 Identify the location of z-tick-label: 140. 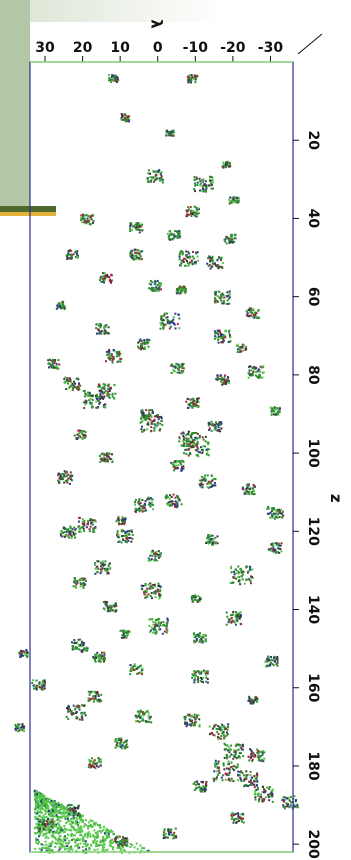
(313, 609).